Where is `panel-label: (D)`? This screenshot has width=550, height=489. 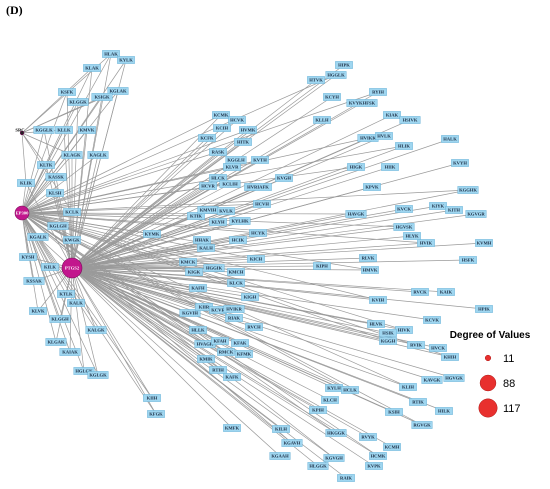
panel-label: (D) is located at coordinates (14, 10).